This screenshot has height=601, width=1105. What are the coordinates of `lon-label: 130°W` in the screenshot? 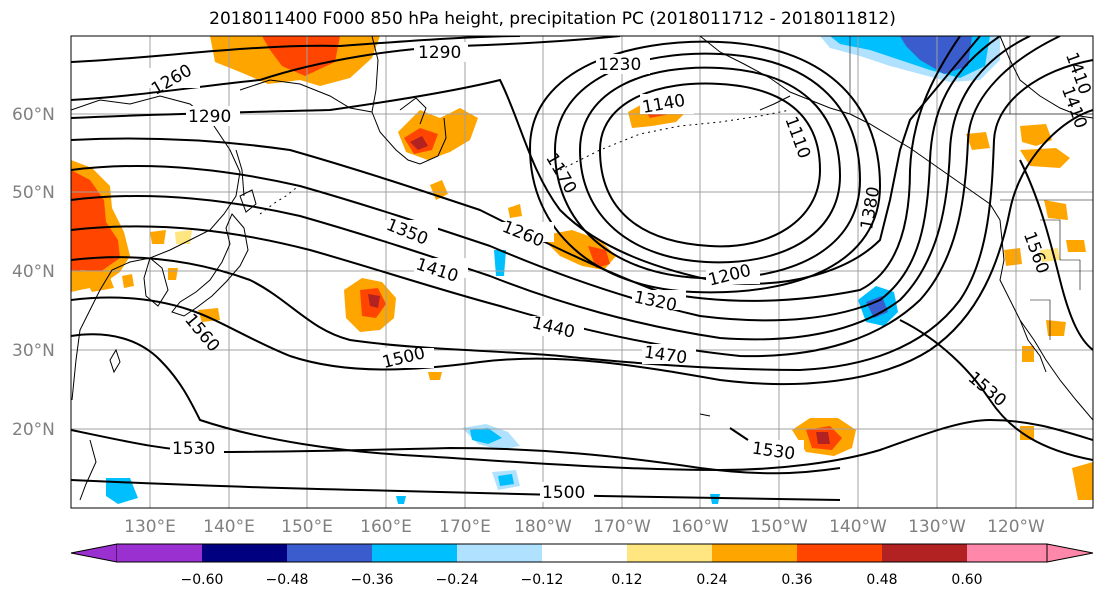 It's located at (937, 527).